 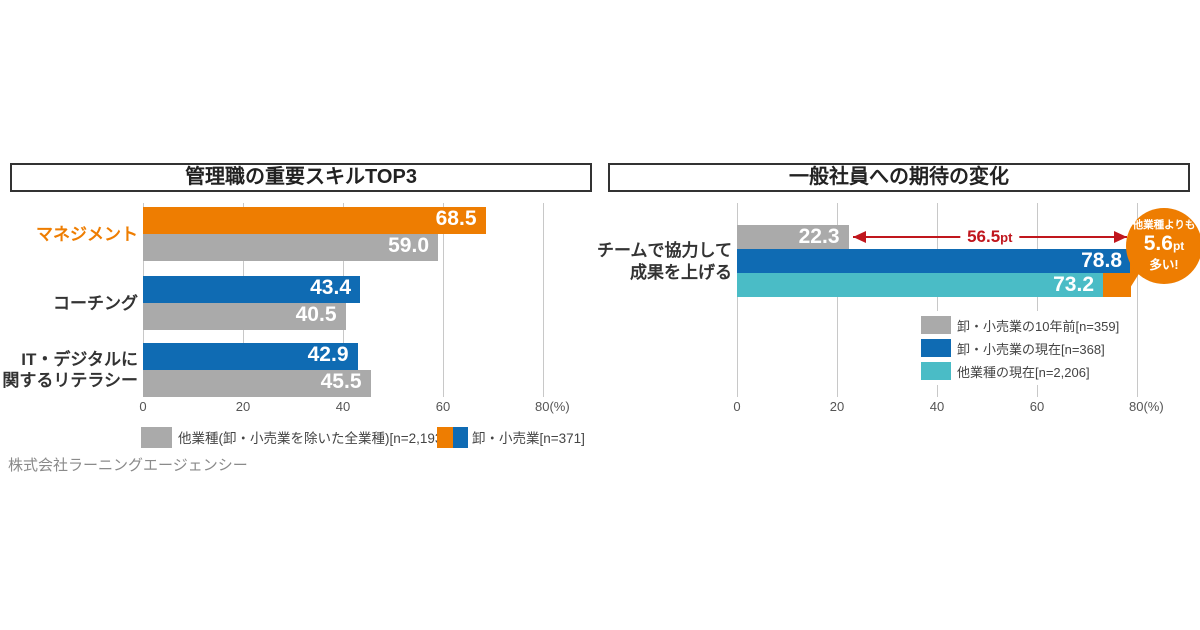 I want to click on bar-value-label: 78.8, so click(x=1101, y=260).